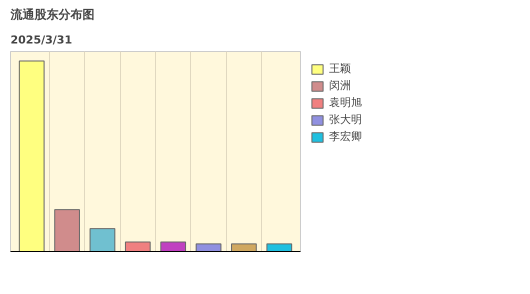  What do you see at coordinates (340, 68) in the screenshot?
I see `legend-label: 王颖` at bounding box center [340, 68].